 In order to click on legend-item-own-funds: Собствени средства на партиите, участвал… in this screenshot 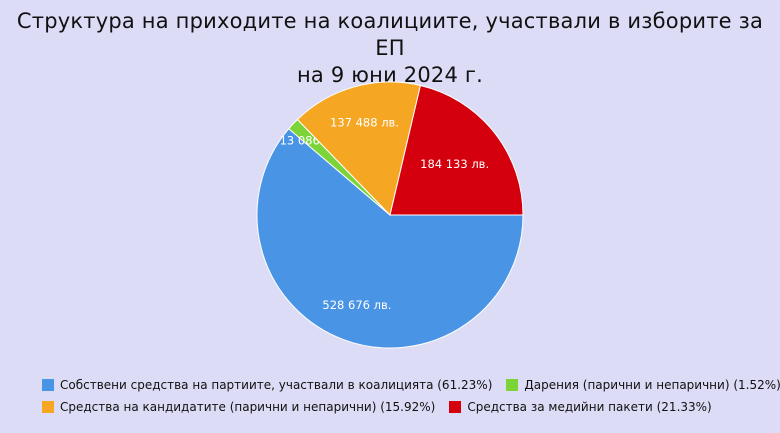, I will do `click(267, 385)`.